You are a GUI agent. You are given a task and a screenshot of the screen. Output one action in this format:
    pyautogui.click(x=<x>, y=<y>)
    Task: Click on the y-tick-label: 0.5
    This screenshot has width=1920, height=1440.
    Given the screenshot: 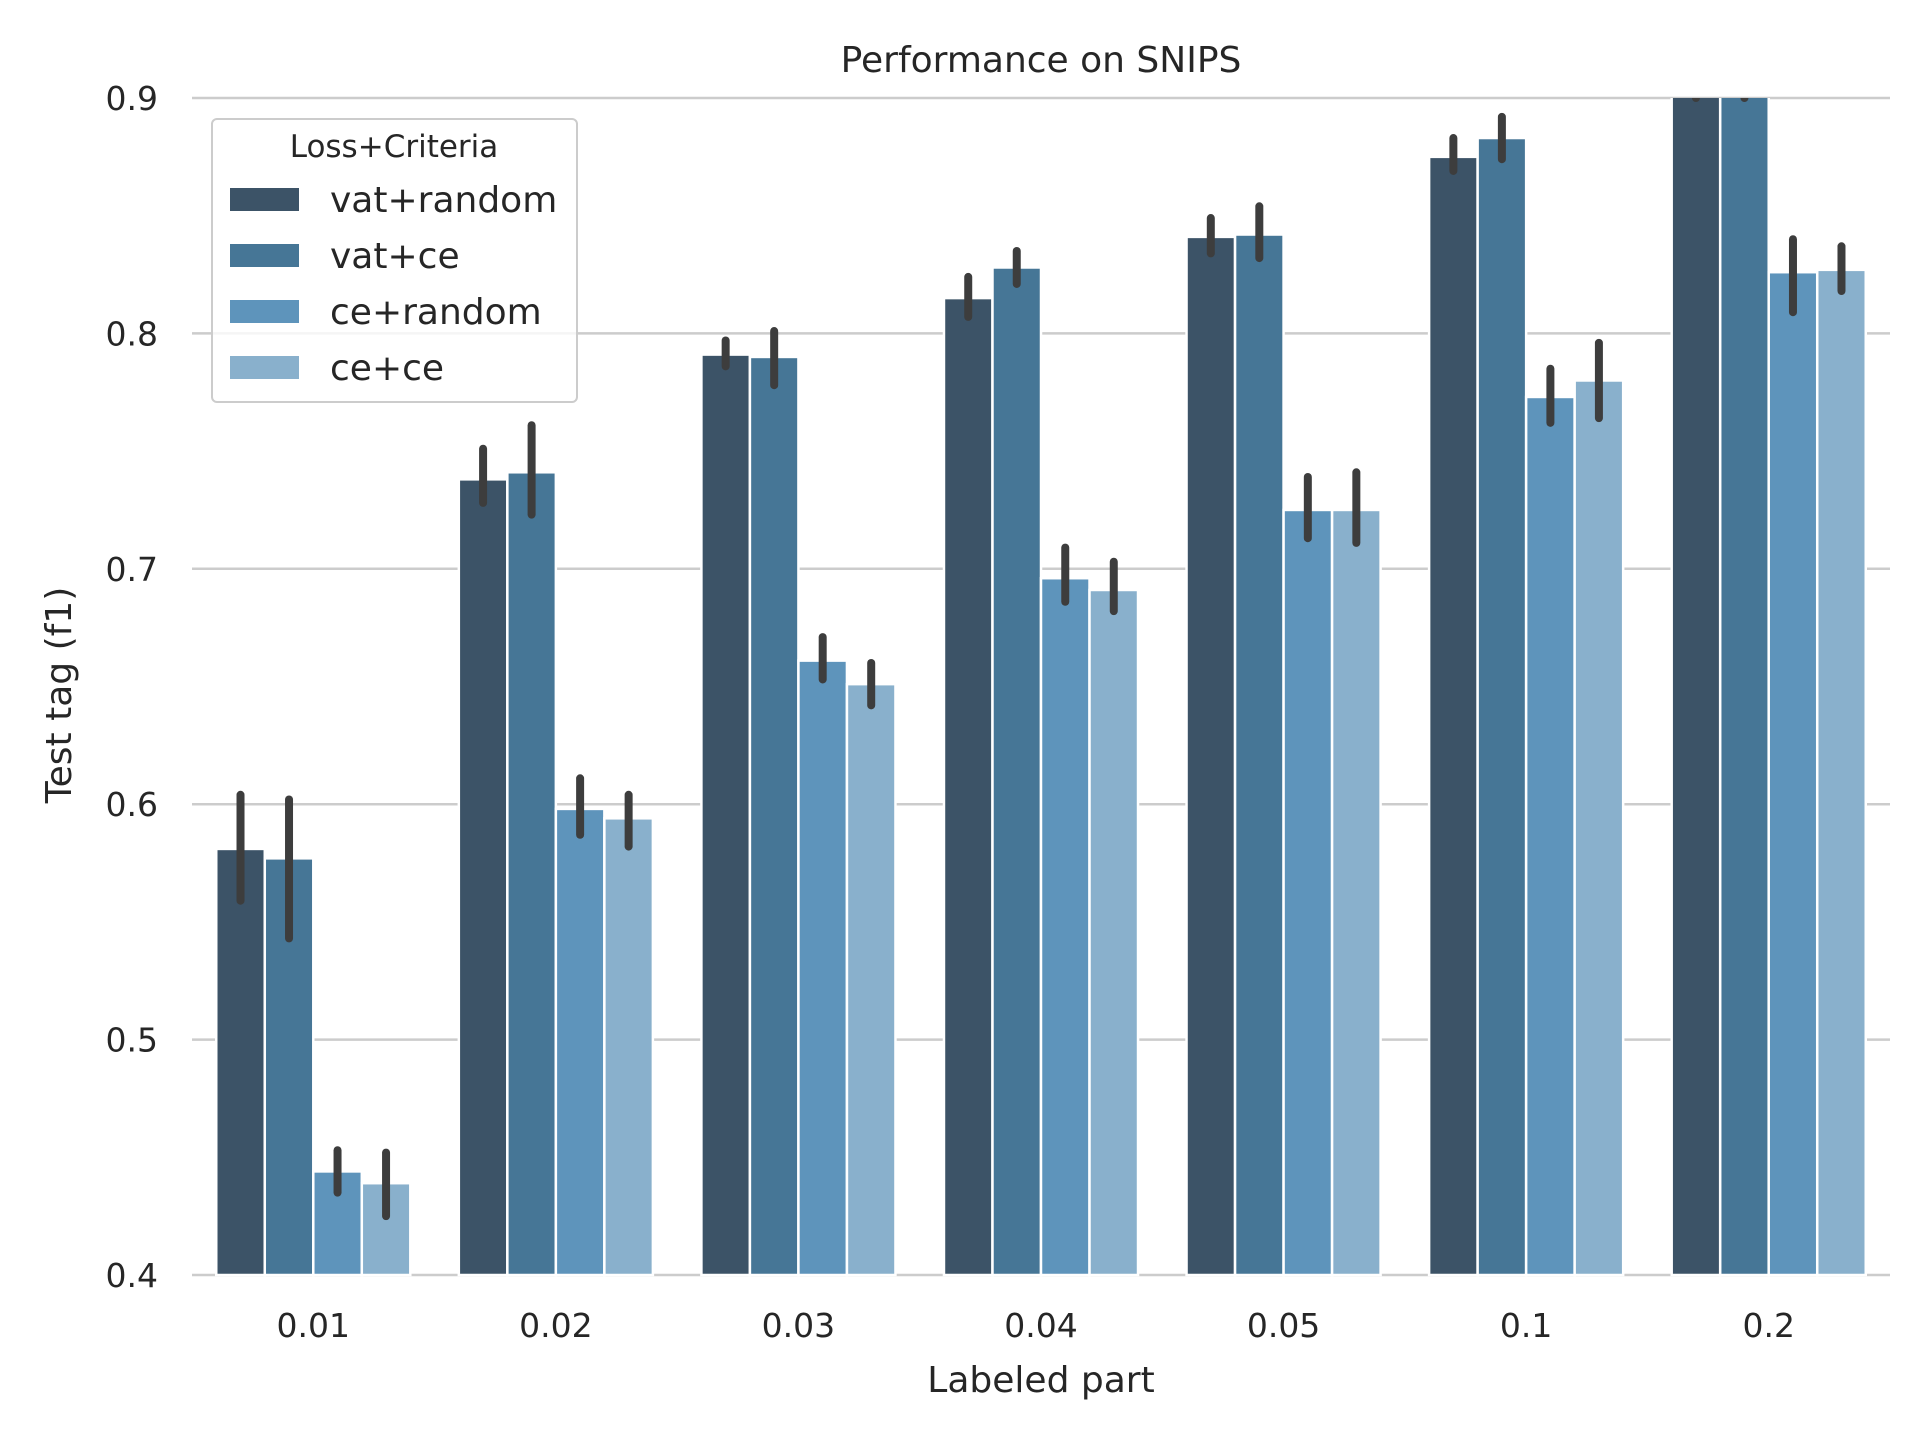 What is the action you would take?
    pyautogui.click(x=132, y=1040)
    